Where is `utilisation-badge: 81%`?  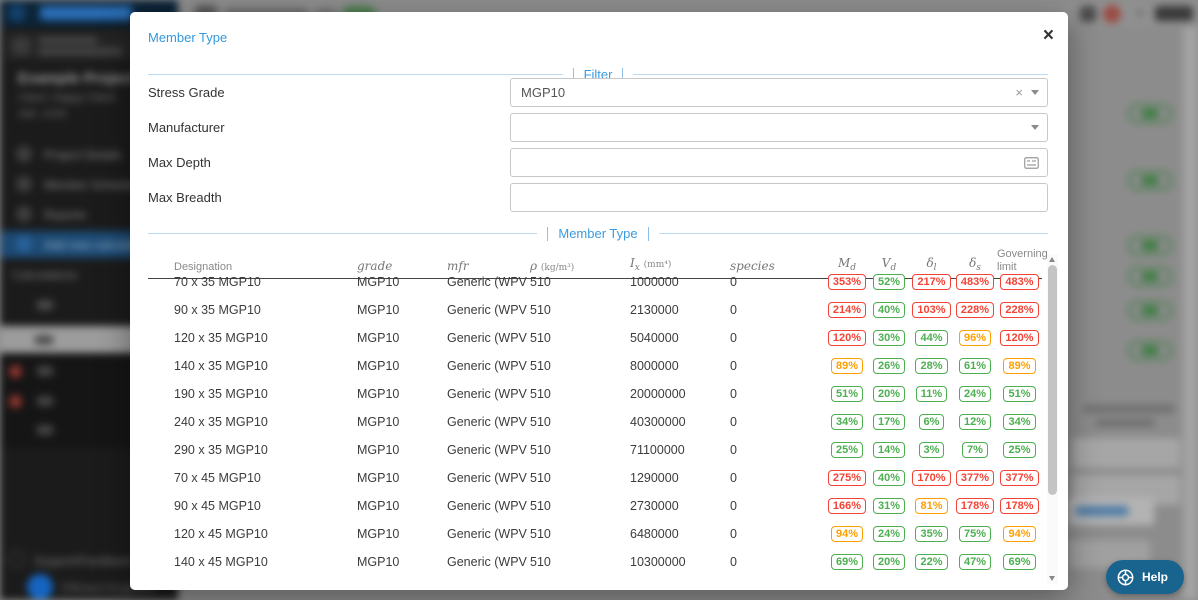 utilisation-badge: 81% is located at coordinates (931, 506).